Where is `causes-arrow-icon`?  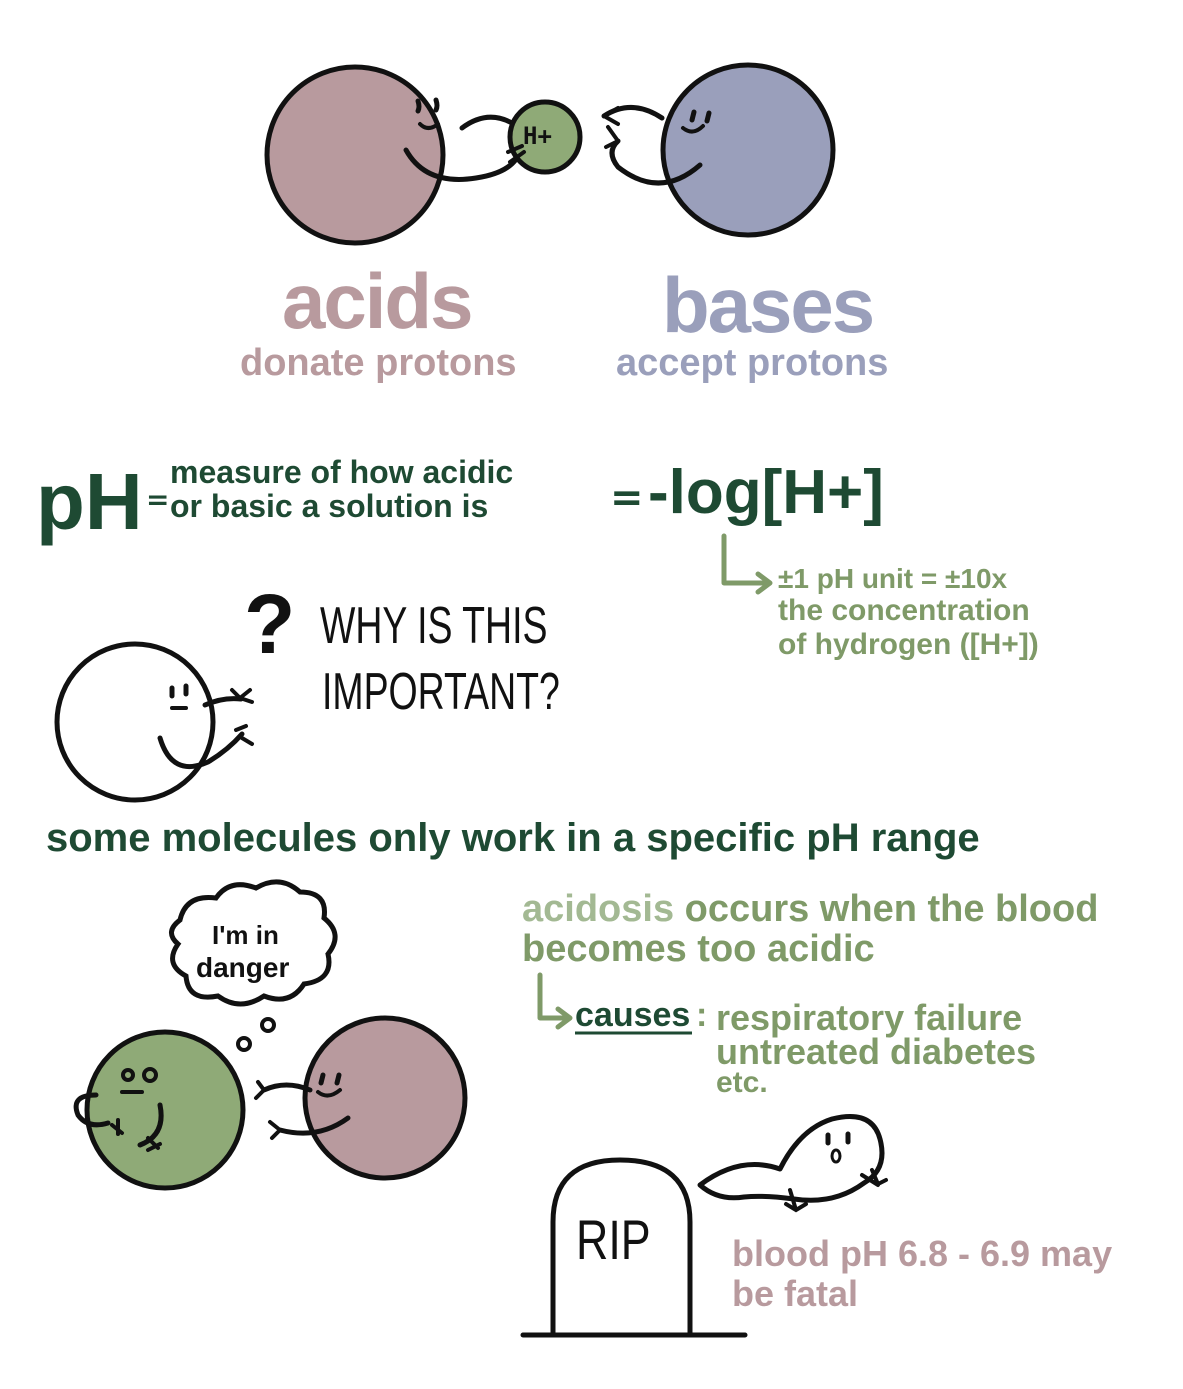
causes-arrow-icon is located at coordinates (555, 1001).